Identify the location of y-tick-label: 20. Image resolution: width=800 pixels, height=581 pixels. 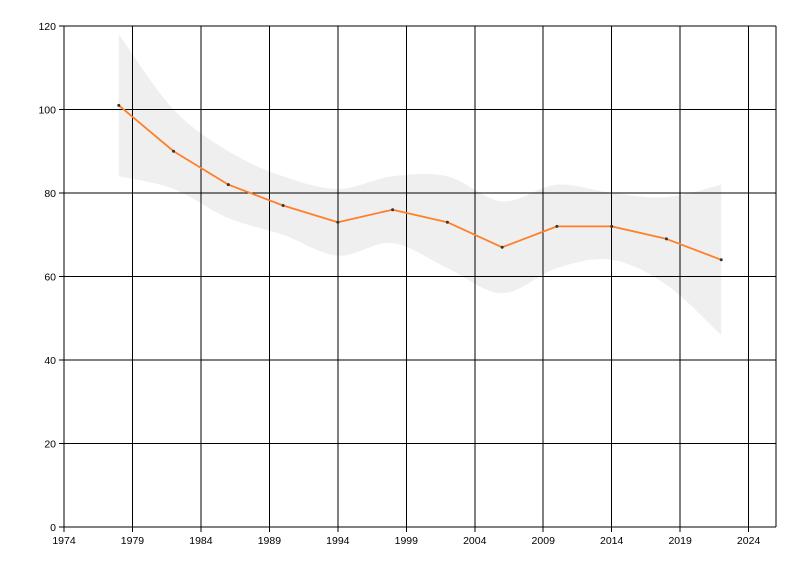
(50, 445).